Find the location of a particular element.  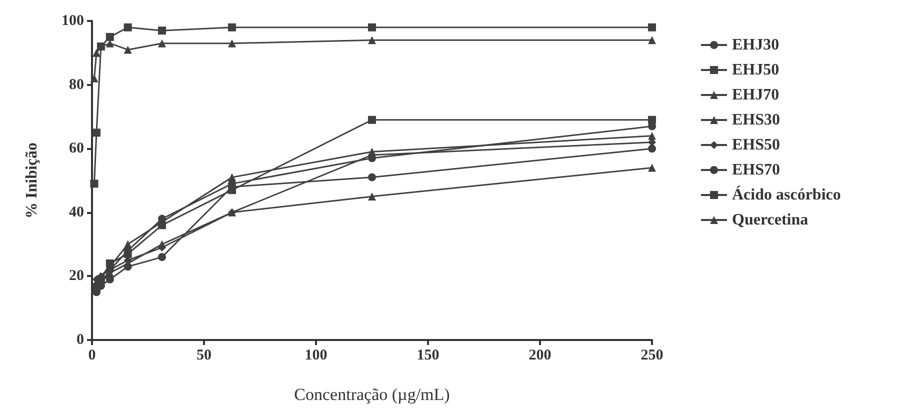

x-axis-title: Concentração (µg/mL) is located at coordinates (372, 394).